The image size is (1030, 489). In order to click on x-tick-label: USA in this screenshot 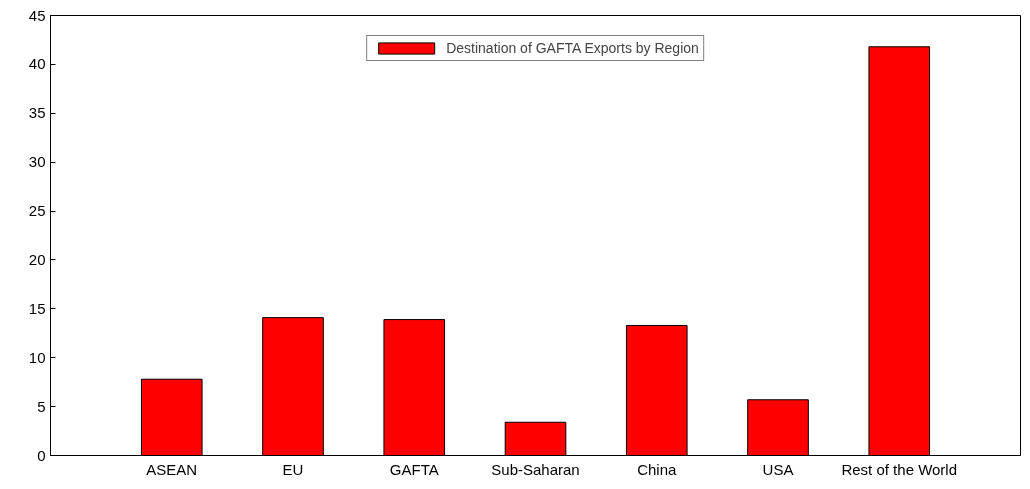, I will do `click(778, 469)`.